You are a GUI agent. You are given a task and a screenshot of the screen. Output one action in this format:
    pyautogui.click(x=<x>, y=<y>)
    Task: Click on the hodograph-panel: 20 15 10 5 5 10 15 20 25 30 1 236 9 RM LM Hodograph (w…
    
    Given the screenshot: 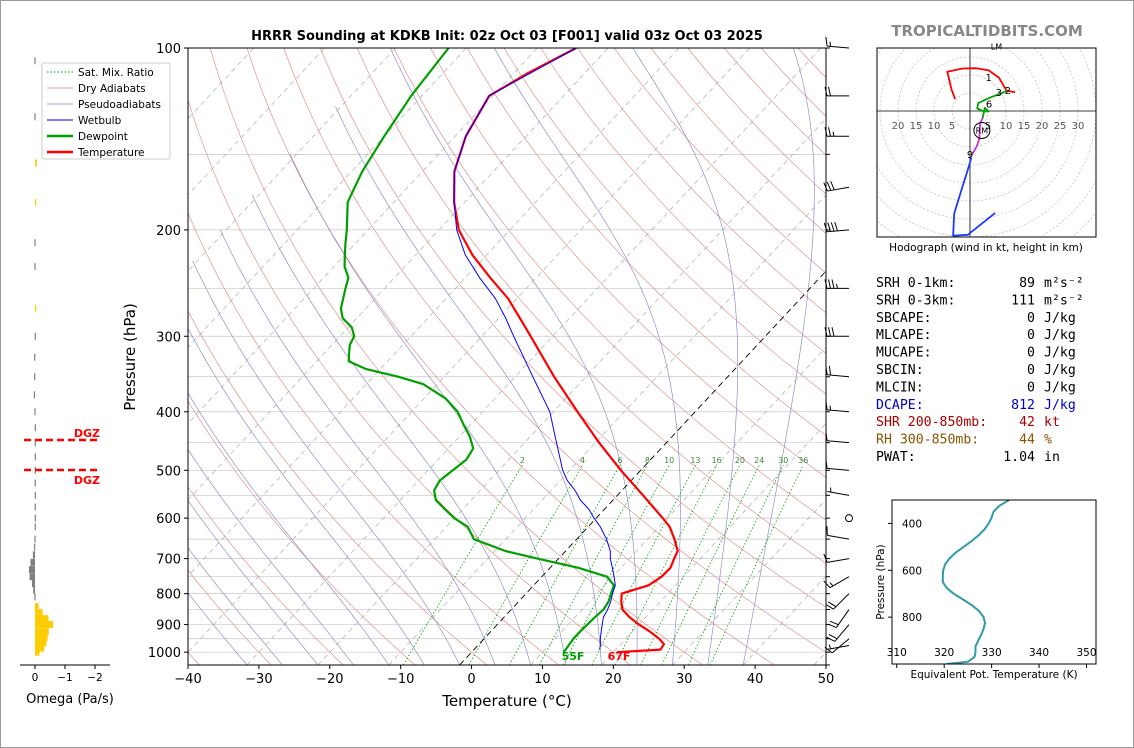 What is the action you would take?
    pyautogui.click(x=986, y=148)
    